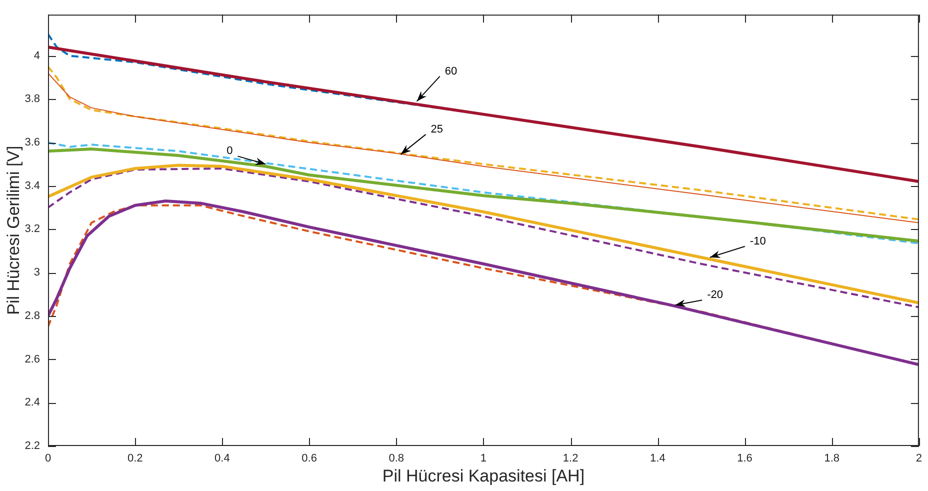 This screenshot has height=491, width=928. Describe the element at coordinates (32, 316) in the screenshot. I see `y-tick-label: 2.8` at that location.